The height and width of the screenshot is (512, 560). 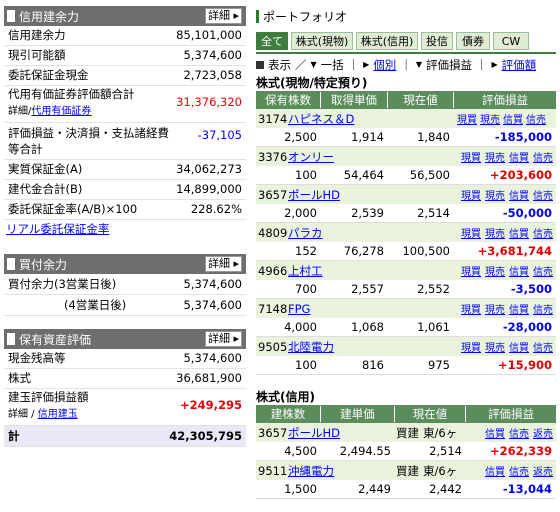 I want to click on tab-cw: CW, so click(x=511, y=41).